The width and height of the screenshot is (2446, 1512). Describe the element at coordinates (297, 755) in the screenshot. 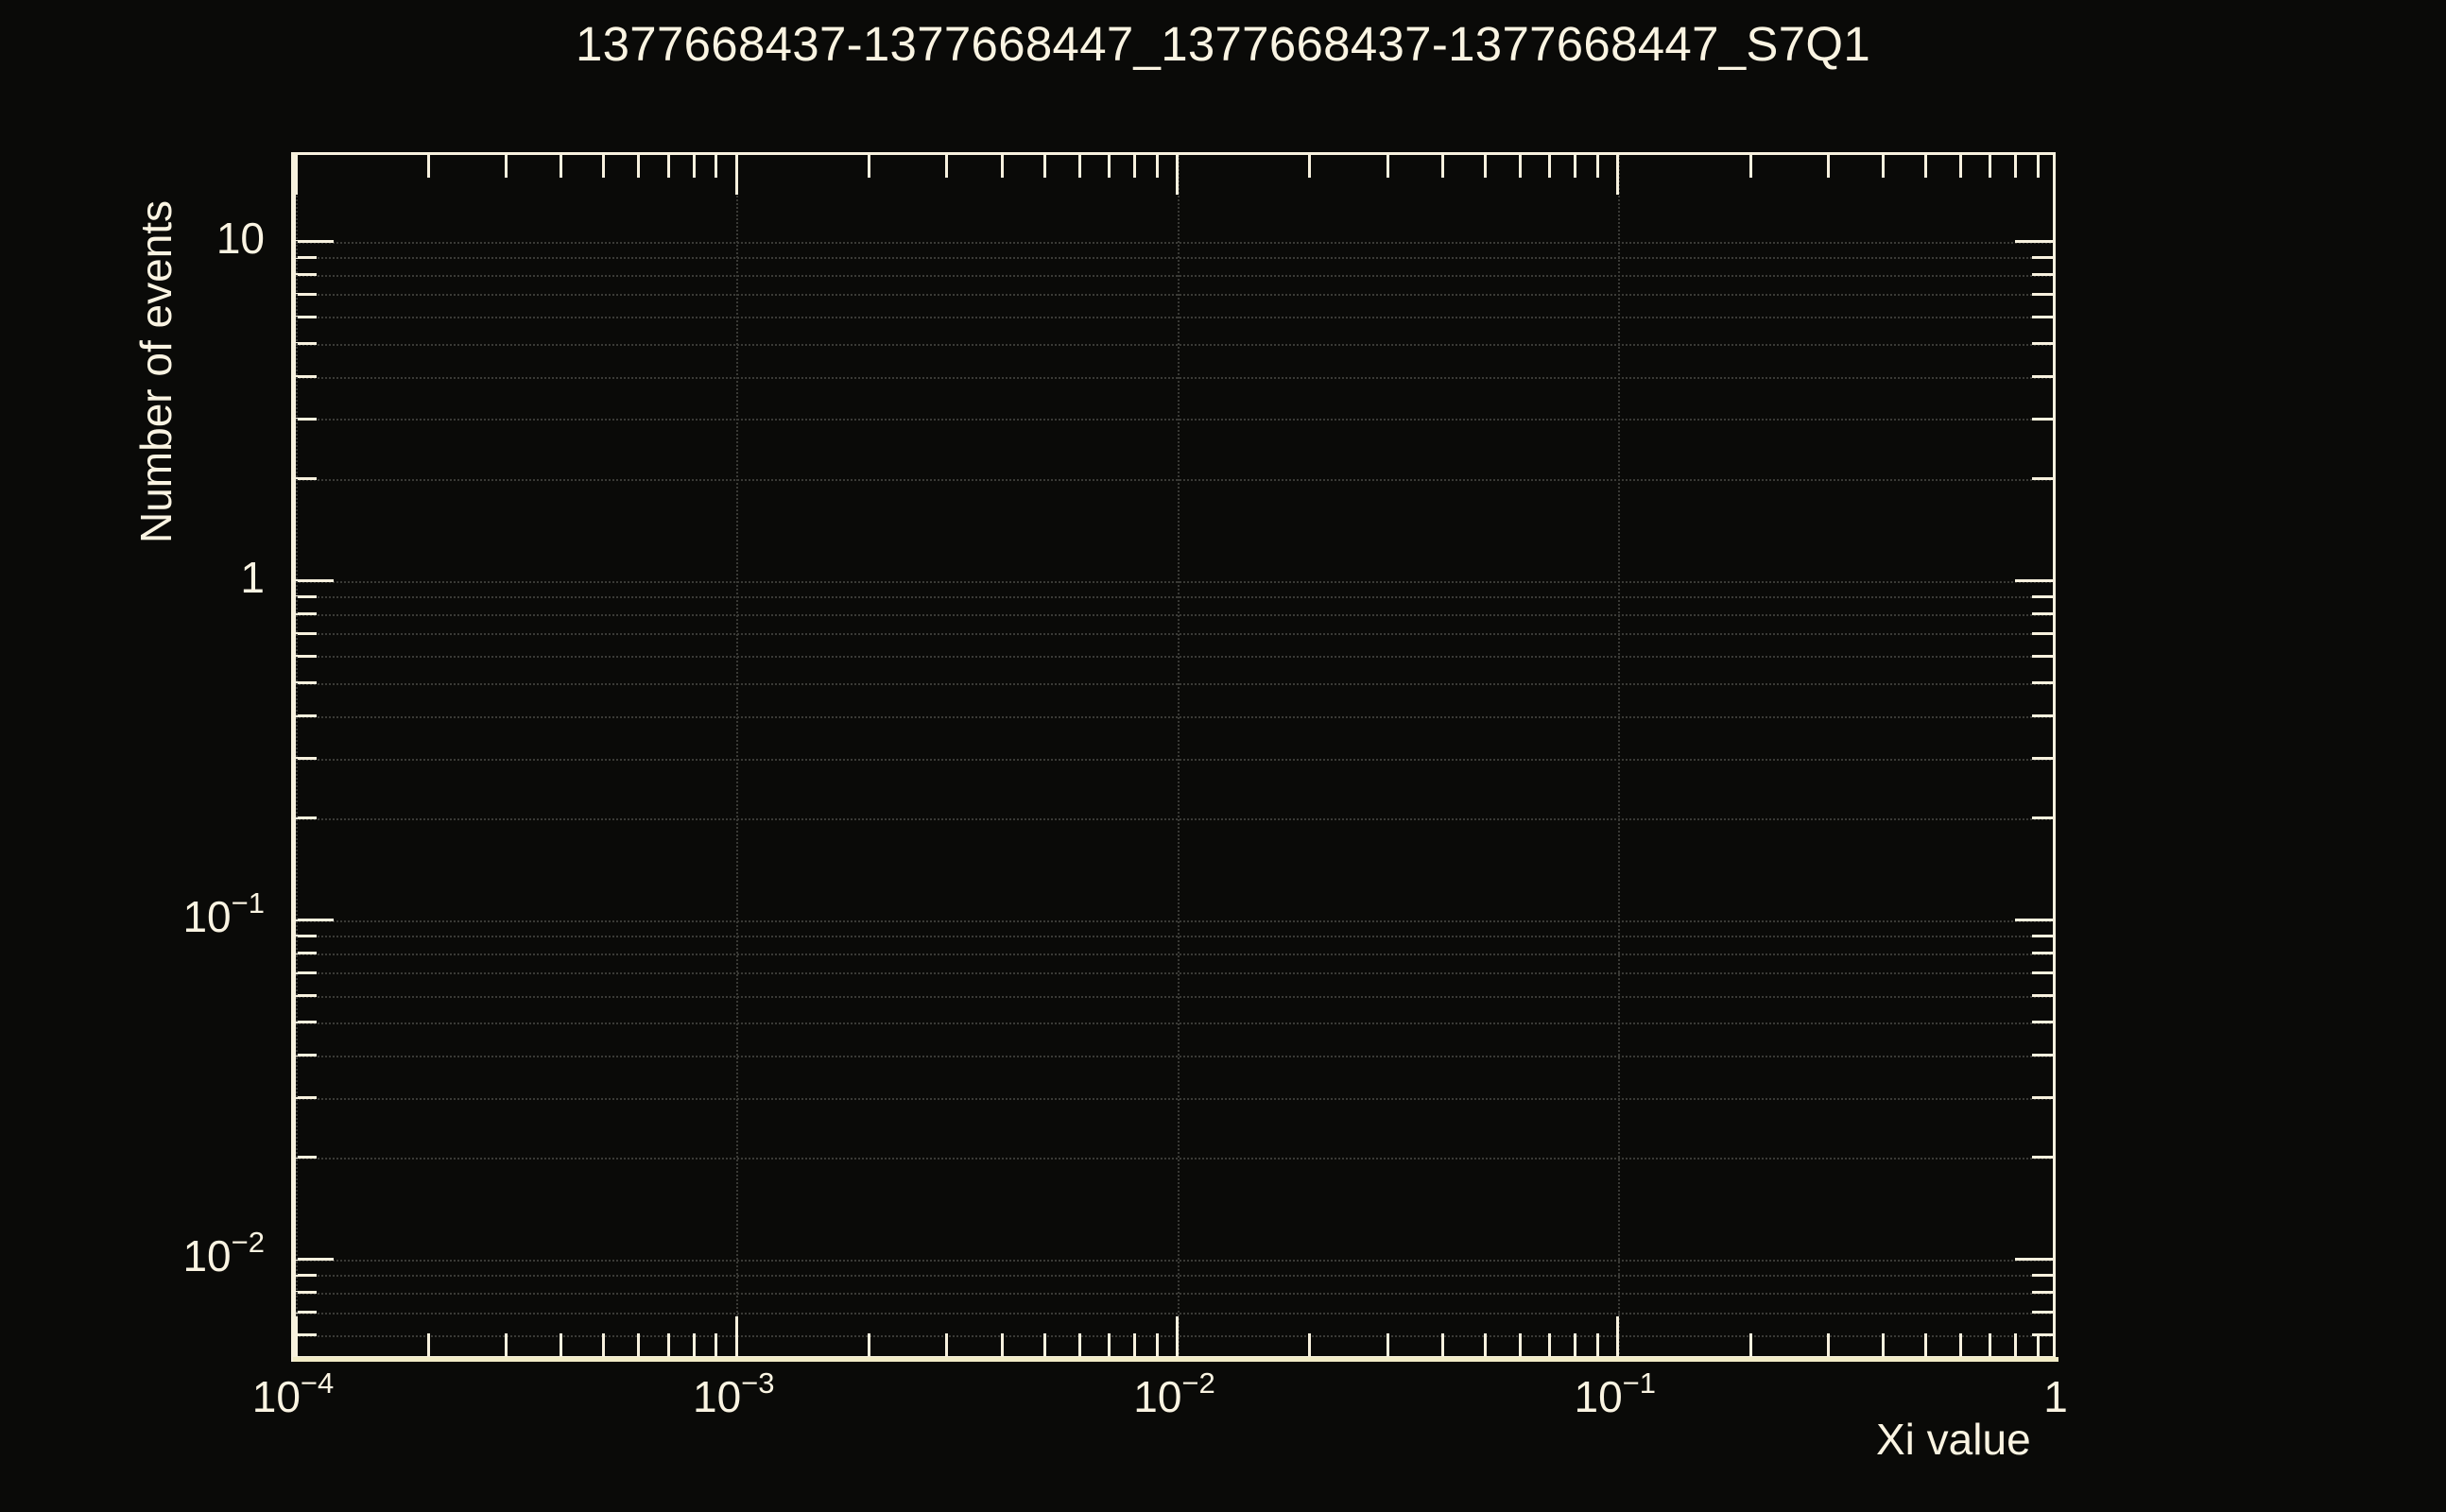

I see `x-gridline` at that location.